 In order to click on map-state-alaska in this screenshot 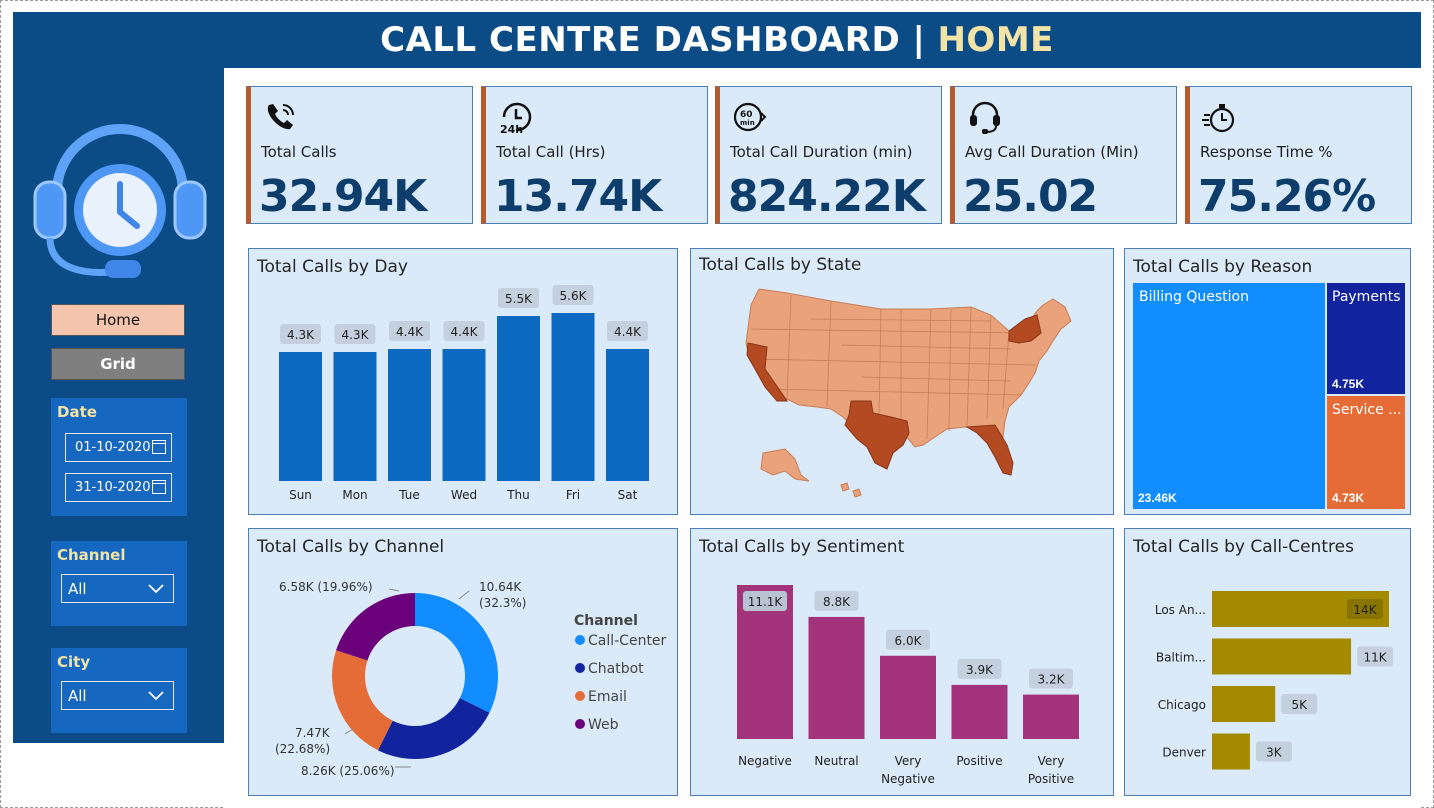, I will do `click(785, 465)`.